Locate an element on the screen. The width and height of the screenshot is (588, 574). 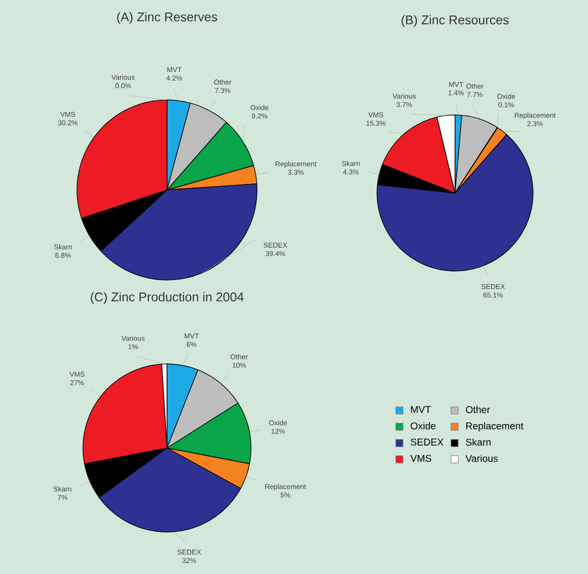
chart-title: (C) Zinc Production in 2004 is located at coordinates (167, 298).